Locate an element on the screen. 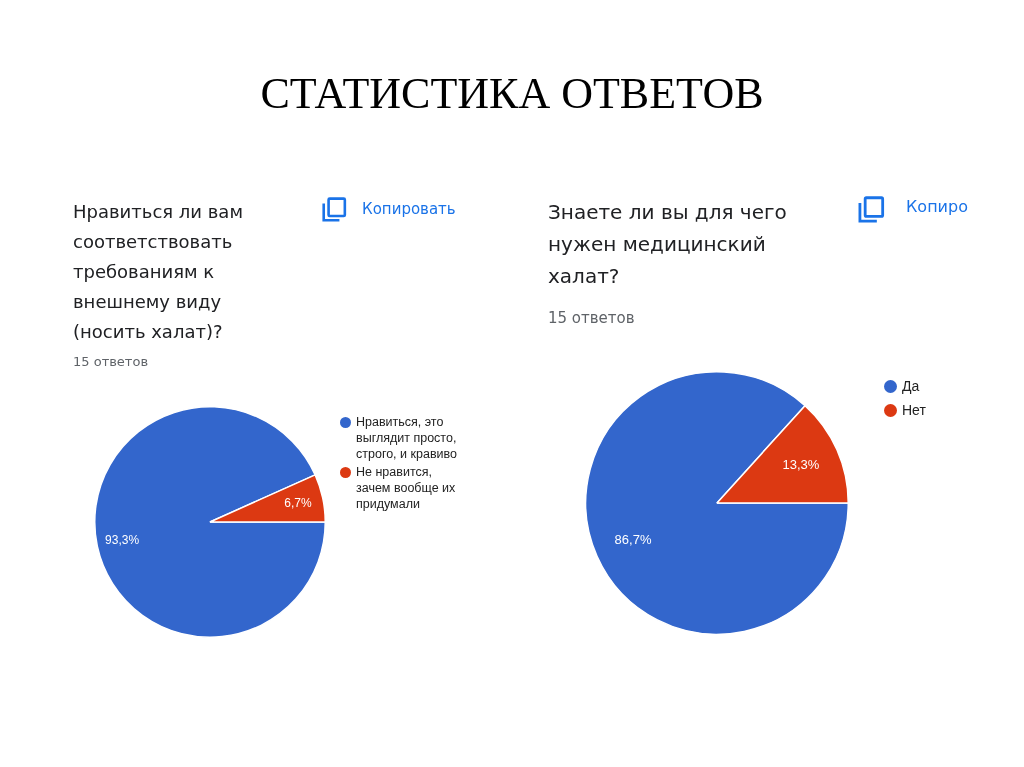 The height and width of the screenshot is (767, 1024). text: Копировать is located at coordinates (409, 209).